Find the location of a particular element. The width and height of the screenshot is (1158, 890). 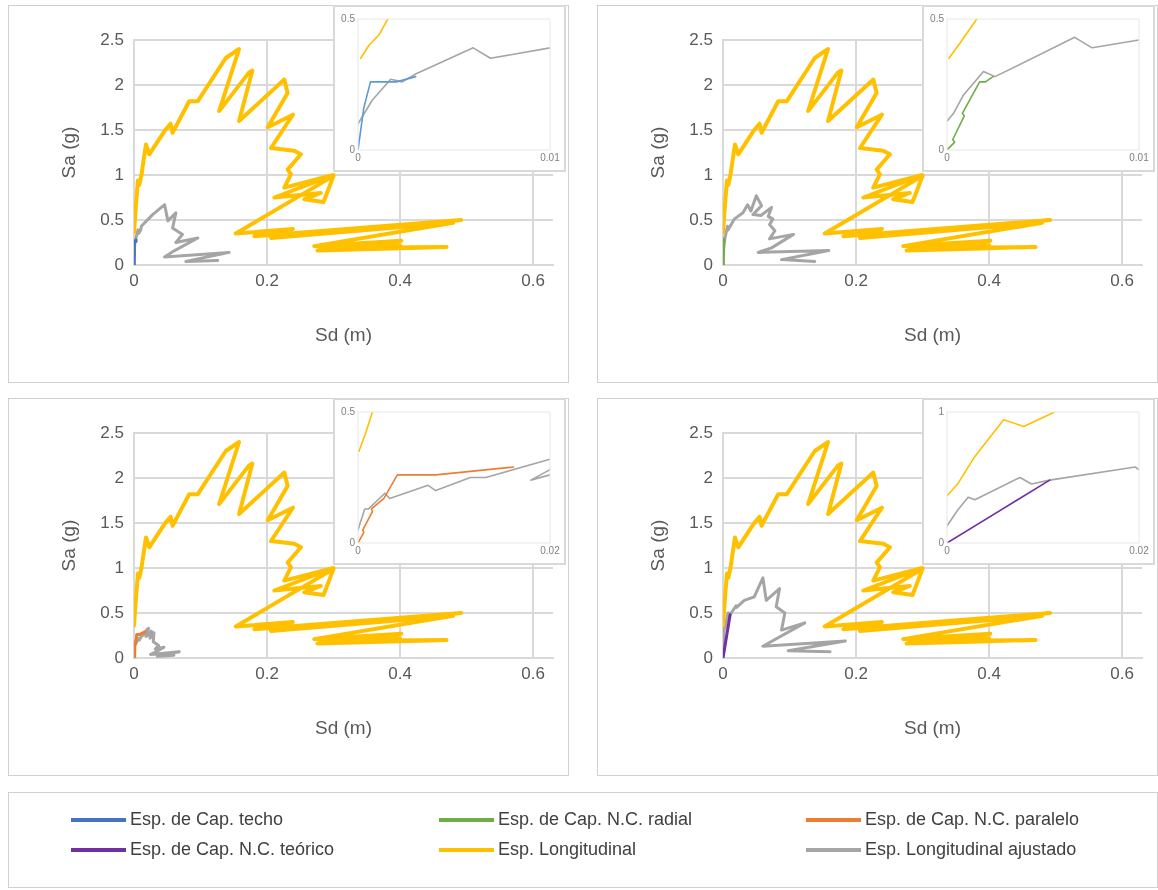

legend-label: Esp. Longitudinal ajustado is located at coordinates (971, 849).